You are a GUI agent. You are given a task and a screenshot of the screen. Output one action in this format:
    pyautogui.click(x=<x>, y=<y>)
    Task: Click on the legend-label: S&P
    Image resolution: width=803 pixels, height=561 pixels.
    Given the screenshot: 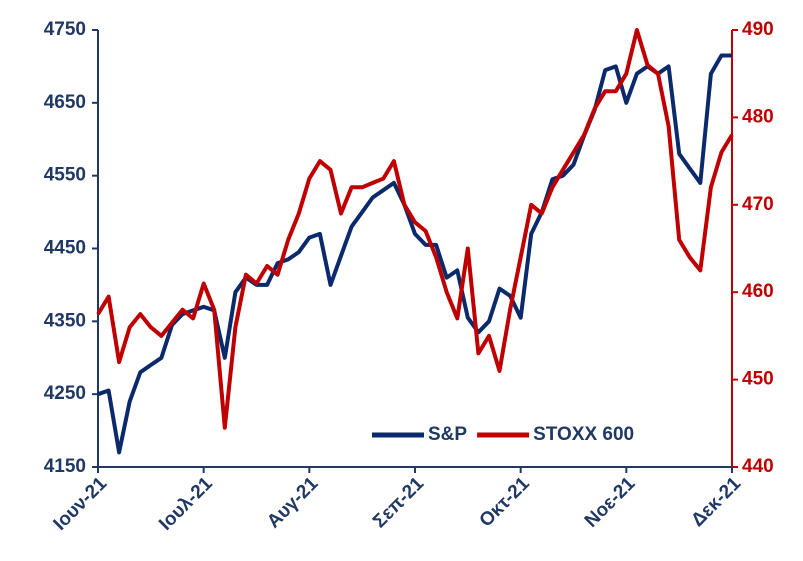 What is the action you would take?
    pyautogui.click(x=447, y=434)
    